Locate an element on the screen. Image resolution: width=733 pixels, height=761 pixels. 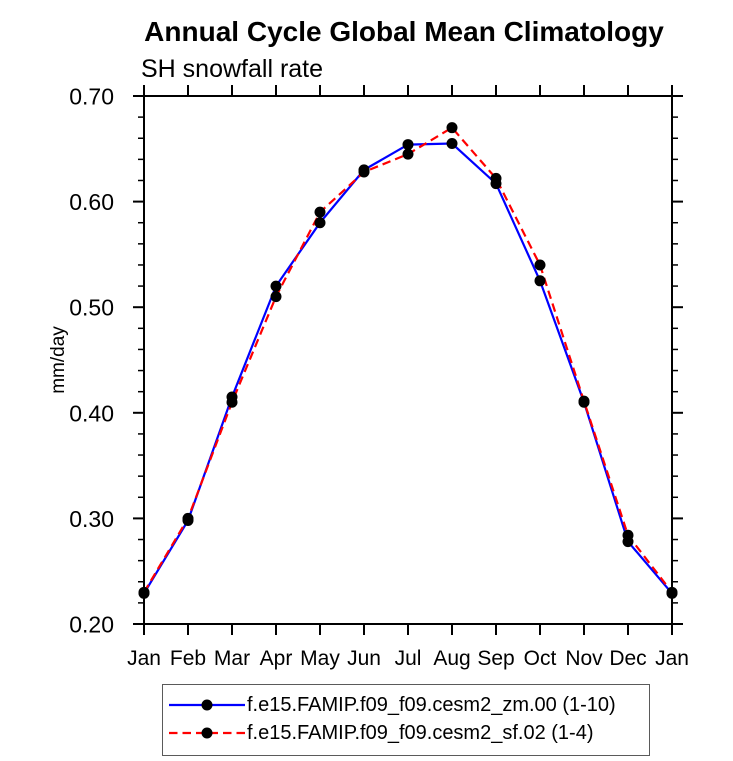
x-tick-label: Sep is located at coordinates (495, 658).